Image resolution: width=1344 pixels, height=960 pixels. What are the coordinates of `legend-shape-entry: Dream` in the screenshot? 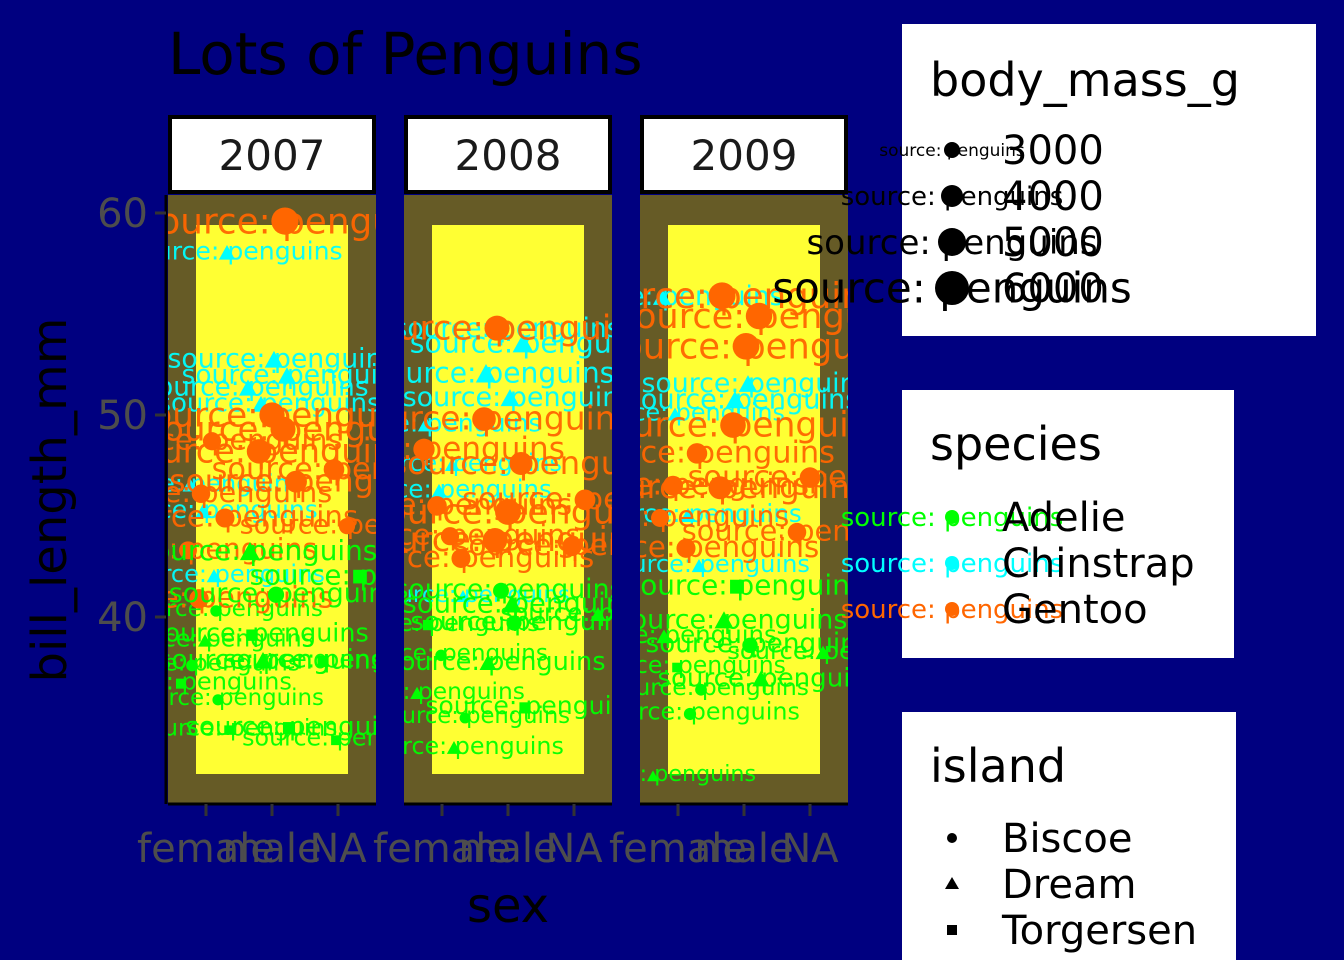 It's located at (1069, 885).